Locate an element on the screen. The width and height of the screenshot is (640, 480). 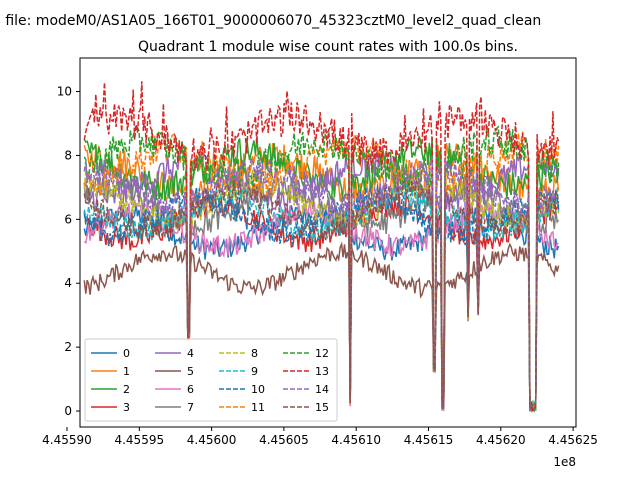
y-tick-label: 6 is located at coordinates (68, 219).